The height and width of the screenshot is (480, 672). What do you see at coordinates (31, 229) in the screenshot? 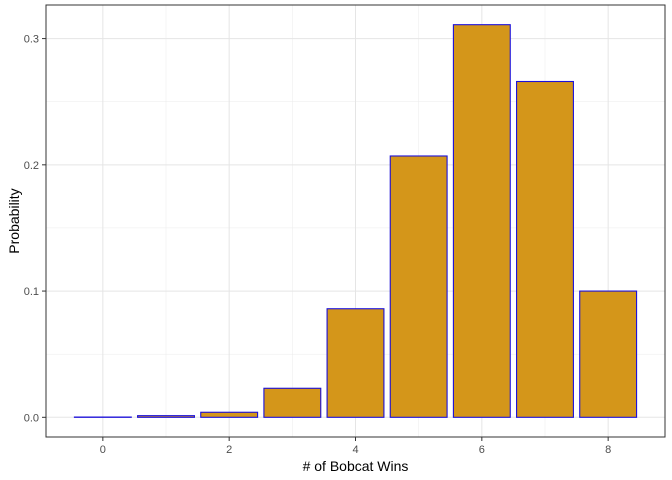
I see `y-tick-labels: 0.0 0.1 0.2 0.3` at bounding box center [31, 229].